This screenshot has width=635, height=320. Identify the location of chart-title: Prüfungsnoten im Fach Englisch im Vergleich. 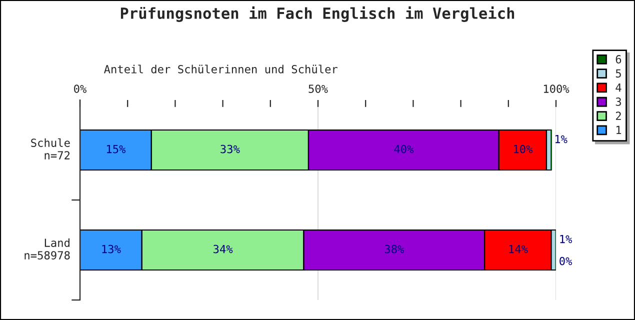
(317, 14).